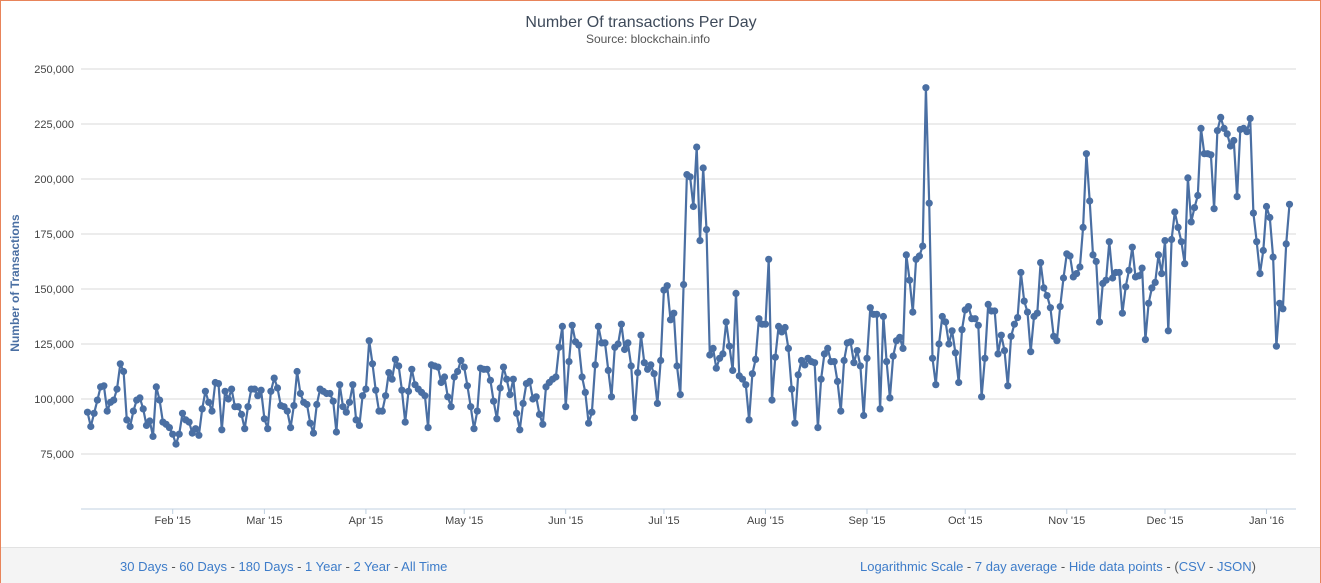  Describe the element at coordinates (266, 566) in the screenshot. I see `range-180-days-link: 180 Days` at that location.